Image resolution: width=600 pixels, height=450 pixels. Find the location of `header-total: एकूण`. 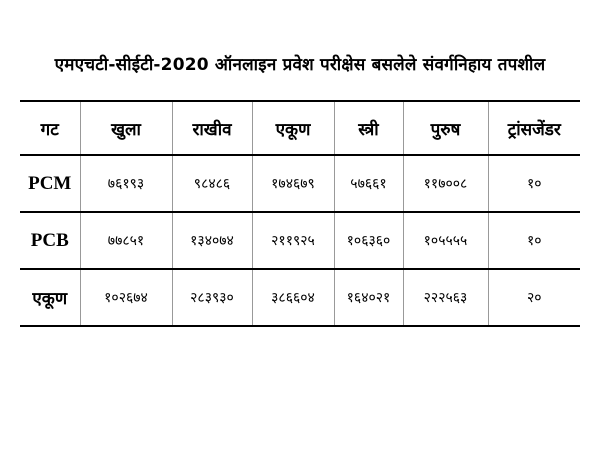

header-total: एकूण is located at coordinates (292, 128).